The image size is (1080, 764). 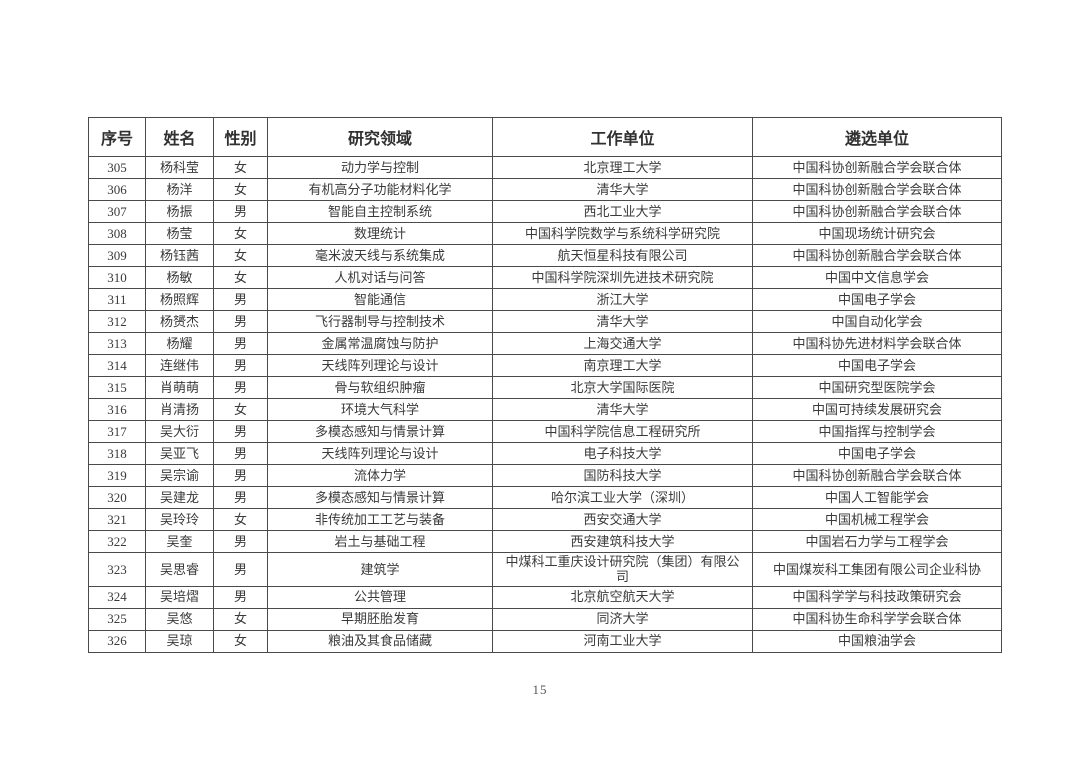 I want to click on cell-work-unit: 北京大学国际医院, so click(x=622, y=387).